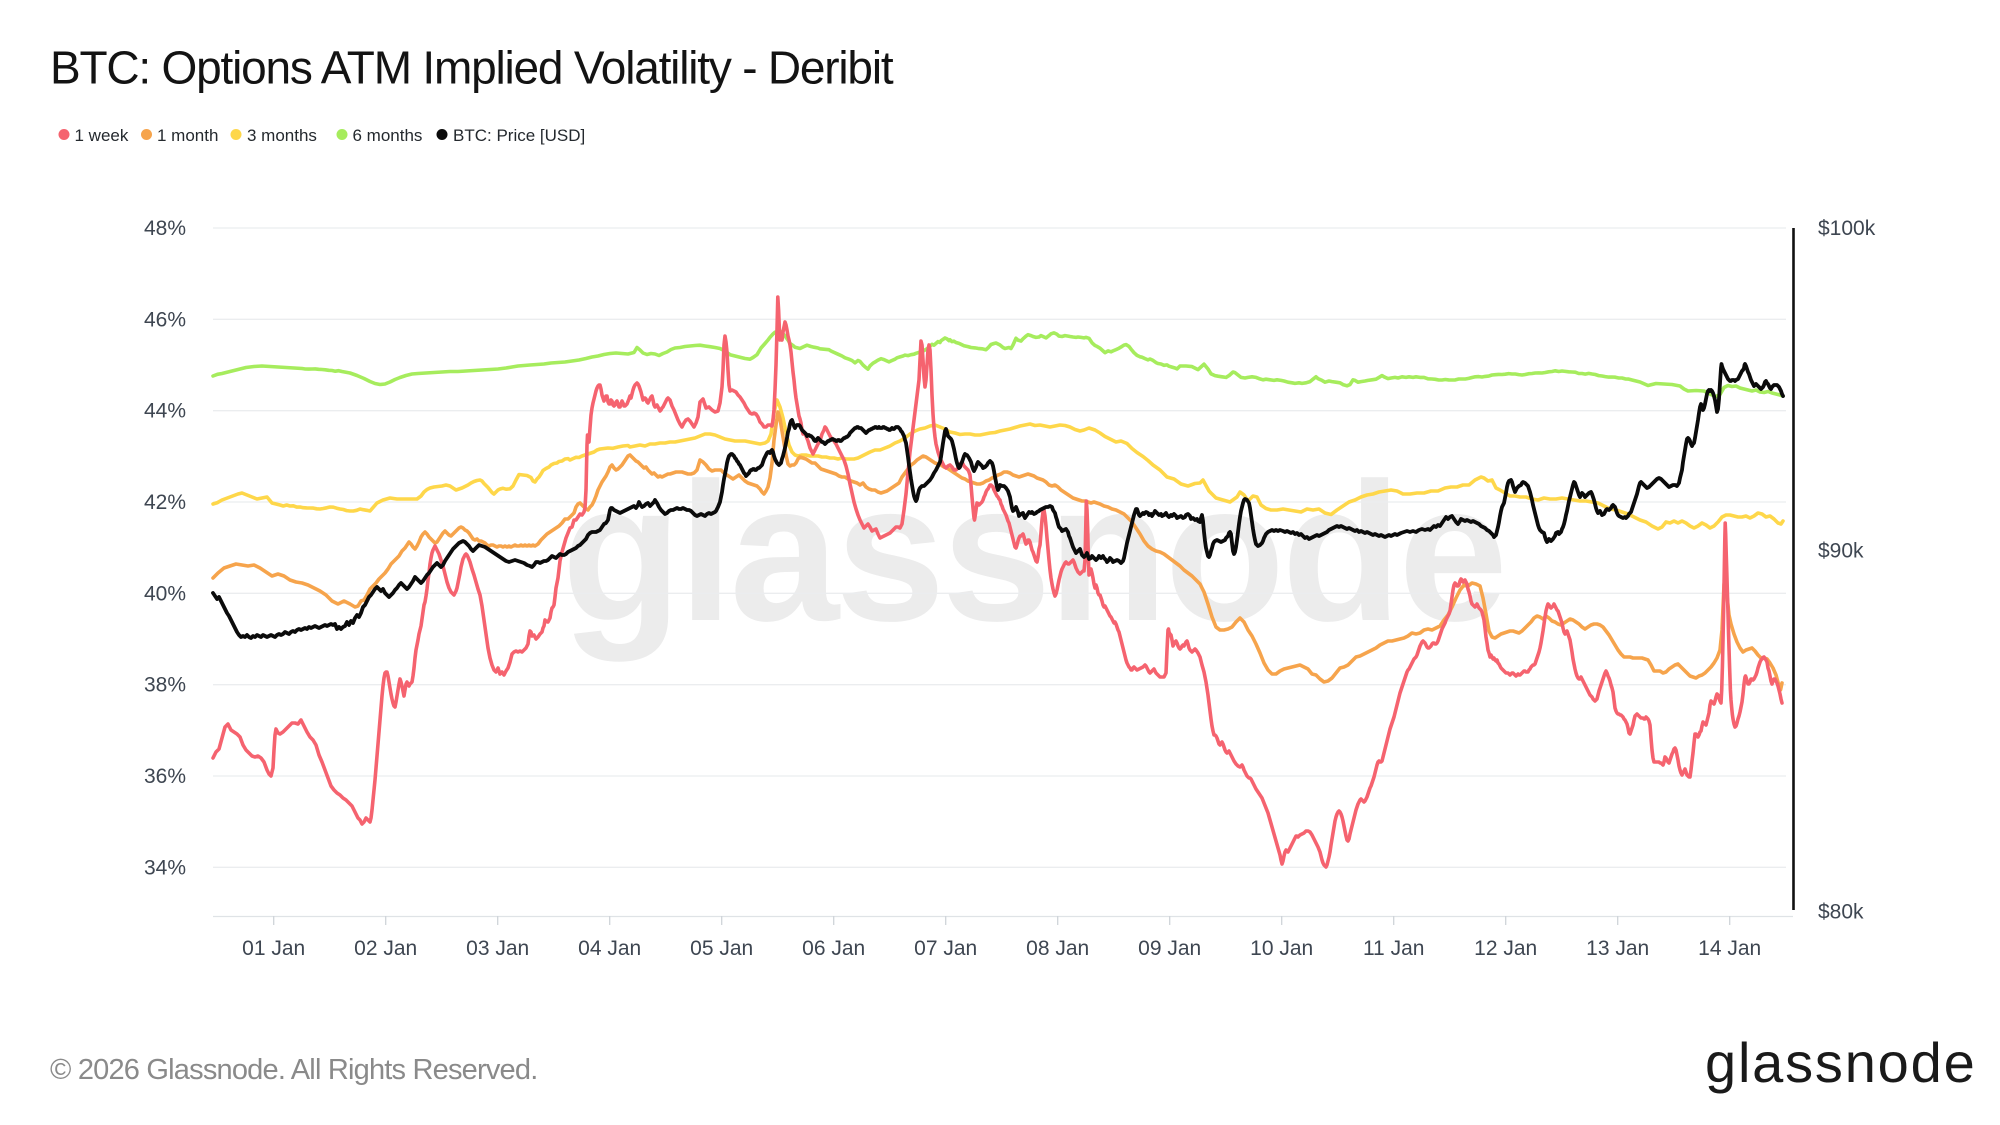  What do you see at coordinates (165, 593) in the screenshot?
I see `svg-text: 40%` at bounding box center [165, 593].